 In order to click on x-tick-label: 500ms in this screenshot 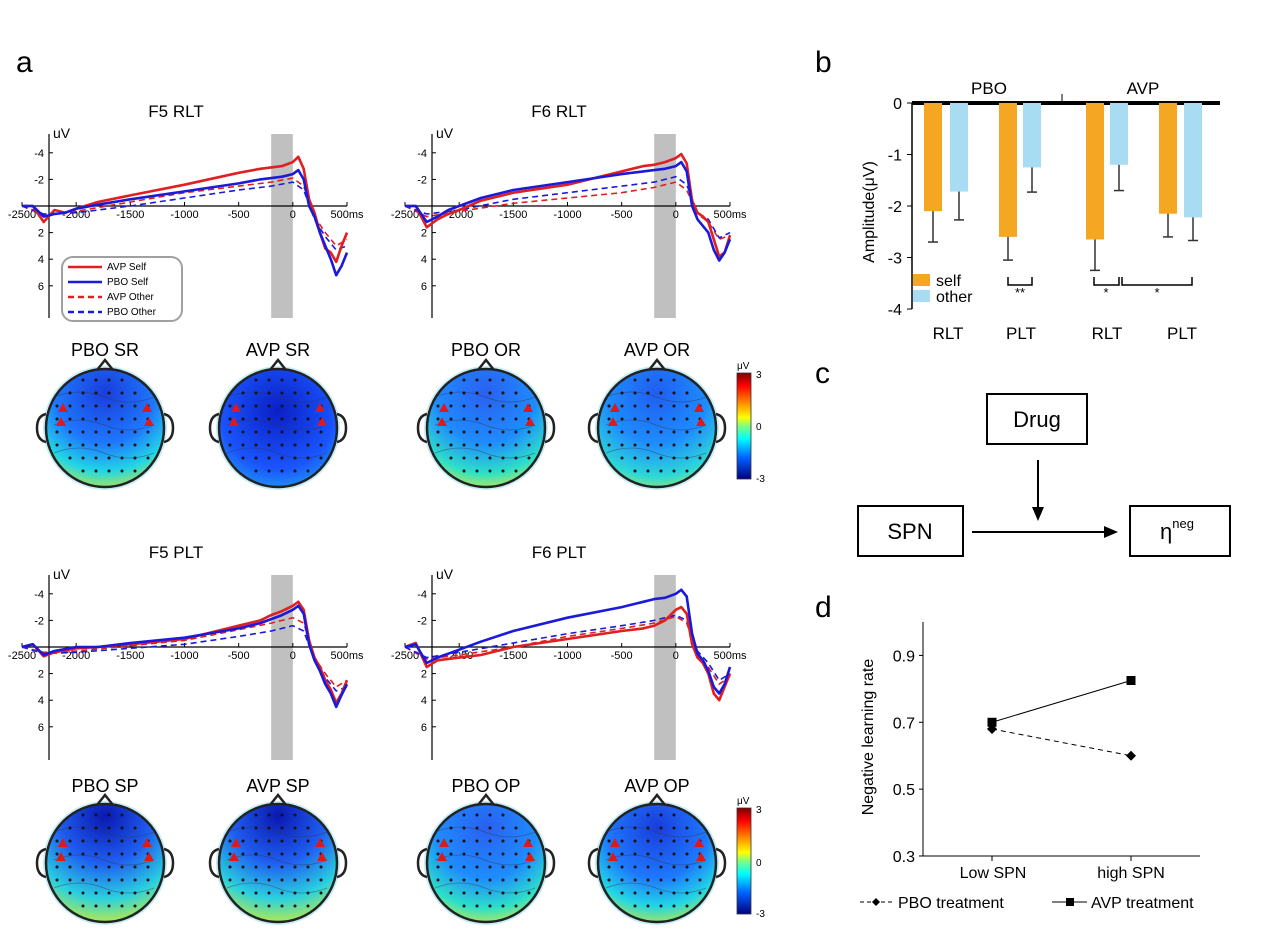, I will do `click(347, 656)`.